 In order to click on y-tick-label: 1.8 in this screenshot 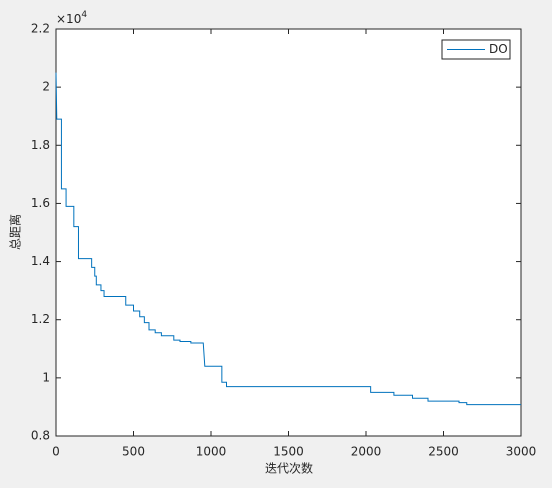, I will do `click(40, 145)`.